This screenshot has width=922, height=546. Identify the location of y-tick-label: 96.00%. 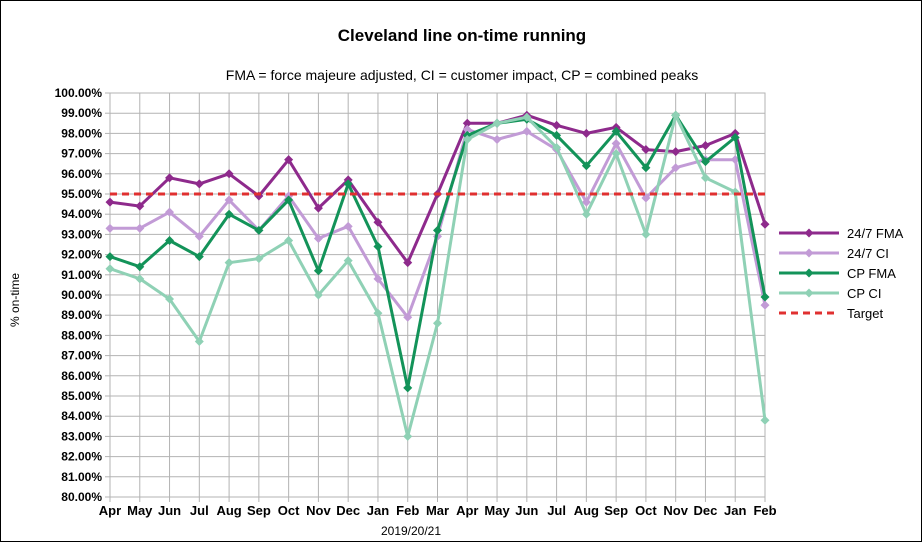
(81, 174).